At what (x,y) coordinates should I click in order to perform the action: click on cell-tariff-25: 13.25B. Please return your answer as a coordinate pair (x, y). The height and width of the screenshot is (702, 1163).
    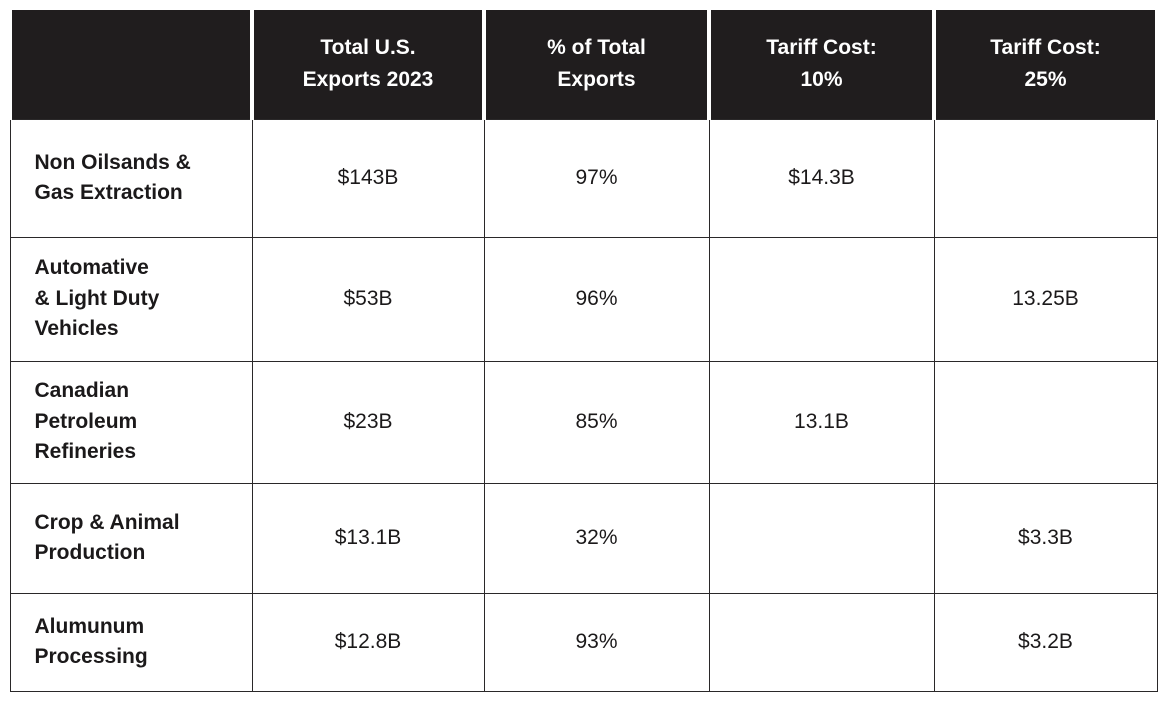
    Looking at the image, I should click on (1045, 299).